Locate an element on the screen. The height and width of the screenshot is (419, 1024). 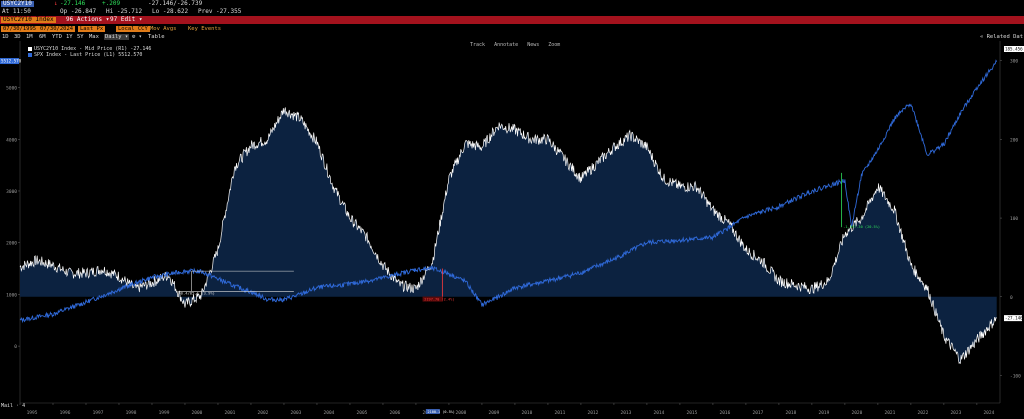
range-ytd: YTD is located at coordinates (57, 37).